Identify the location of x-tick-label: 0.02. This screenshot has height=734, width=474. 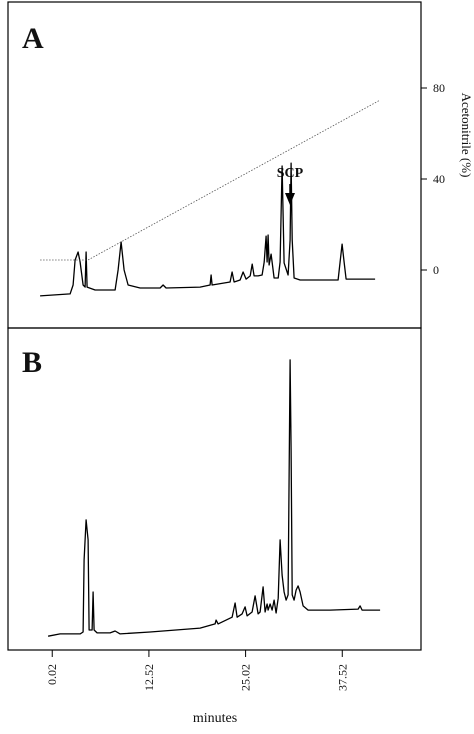
(52, 674).